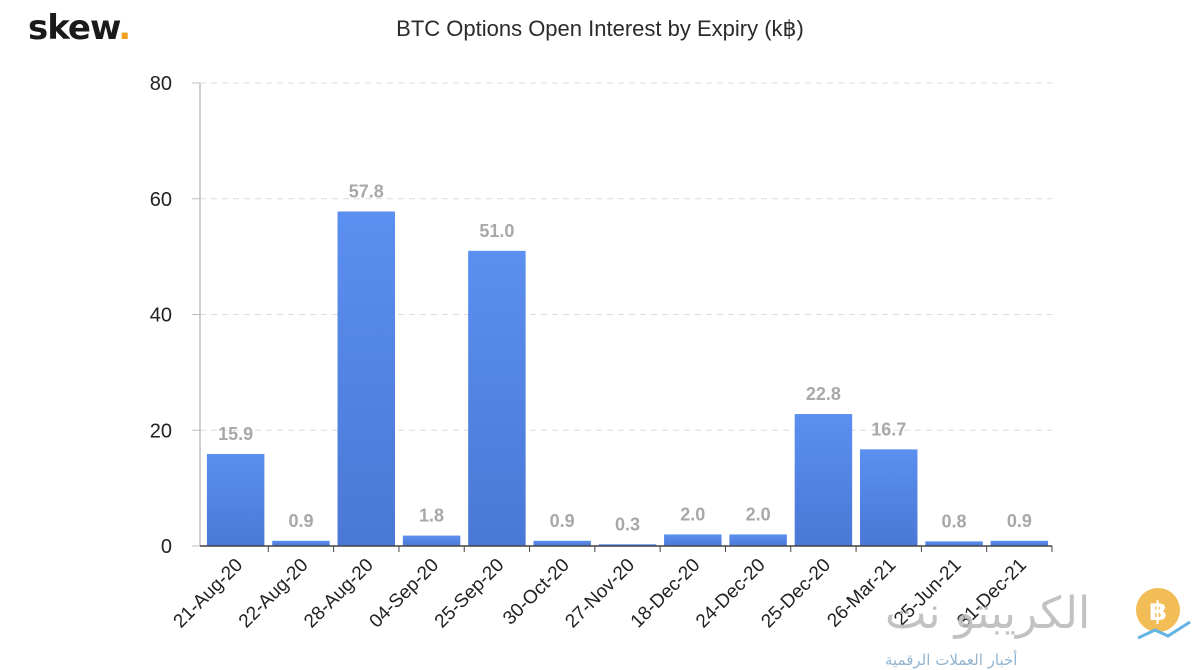 Image resolution: width=1200 pixels, height=670 pixels. I want to click on y-tick-label: 20, so click(161, 431).